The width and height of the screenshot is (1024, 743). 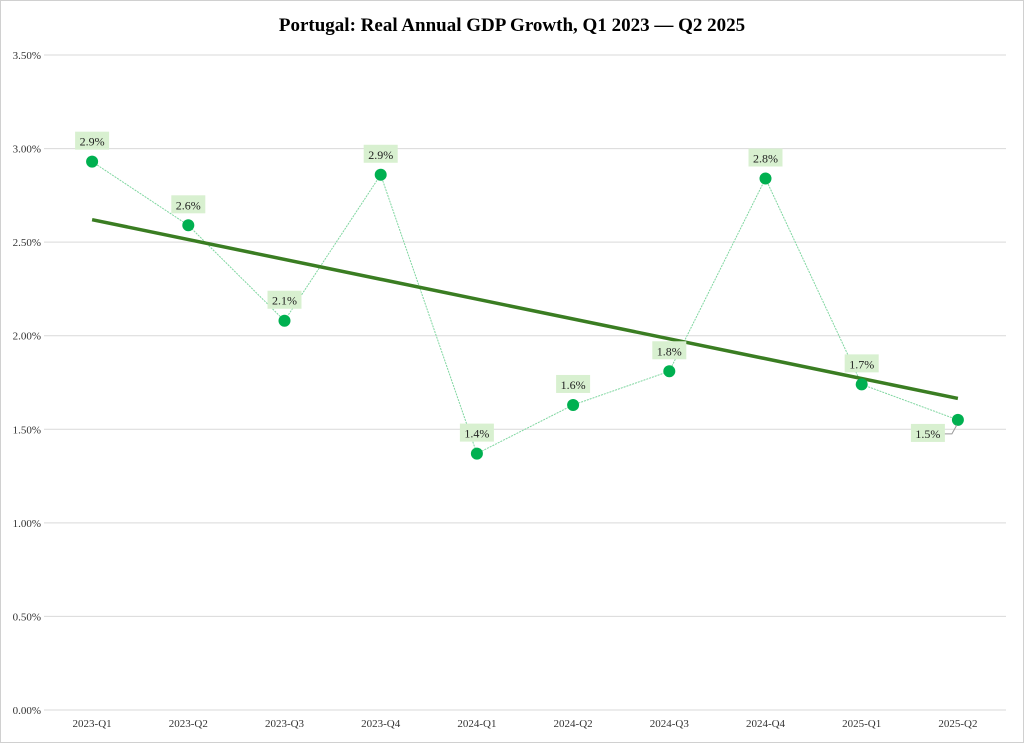 I want to click on x-tick-label: 2023-Q4, so click(x=381, y=724).